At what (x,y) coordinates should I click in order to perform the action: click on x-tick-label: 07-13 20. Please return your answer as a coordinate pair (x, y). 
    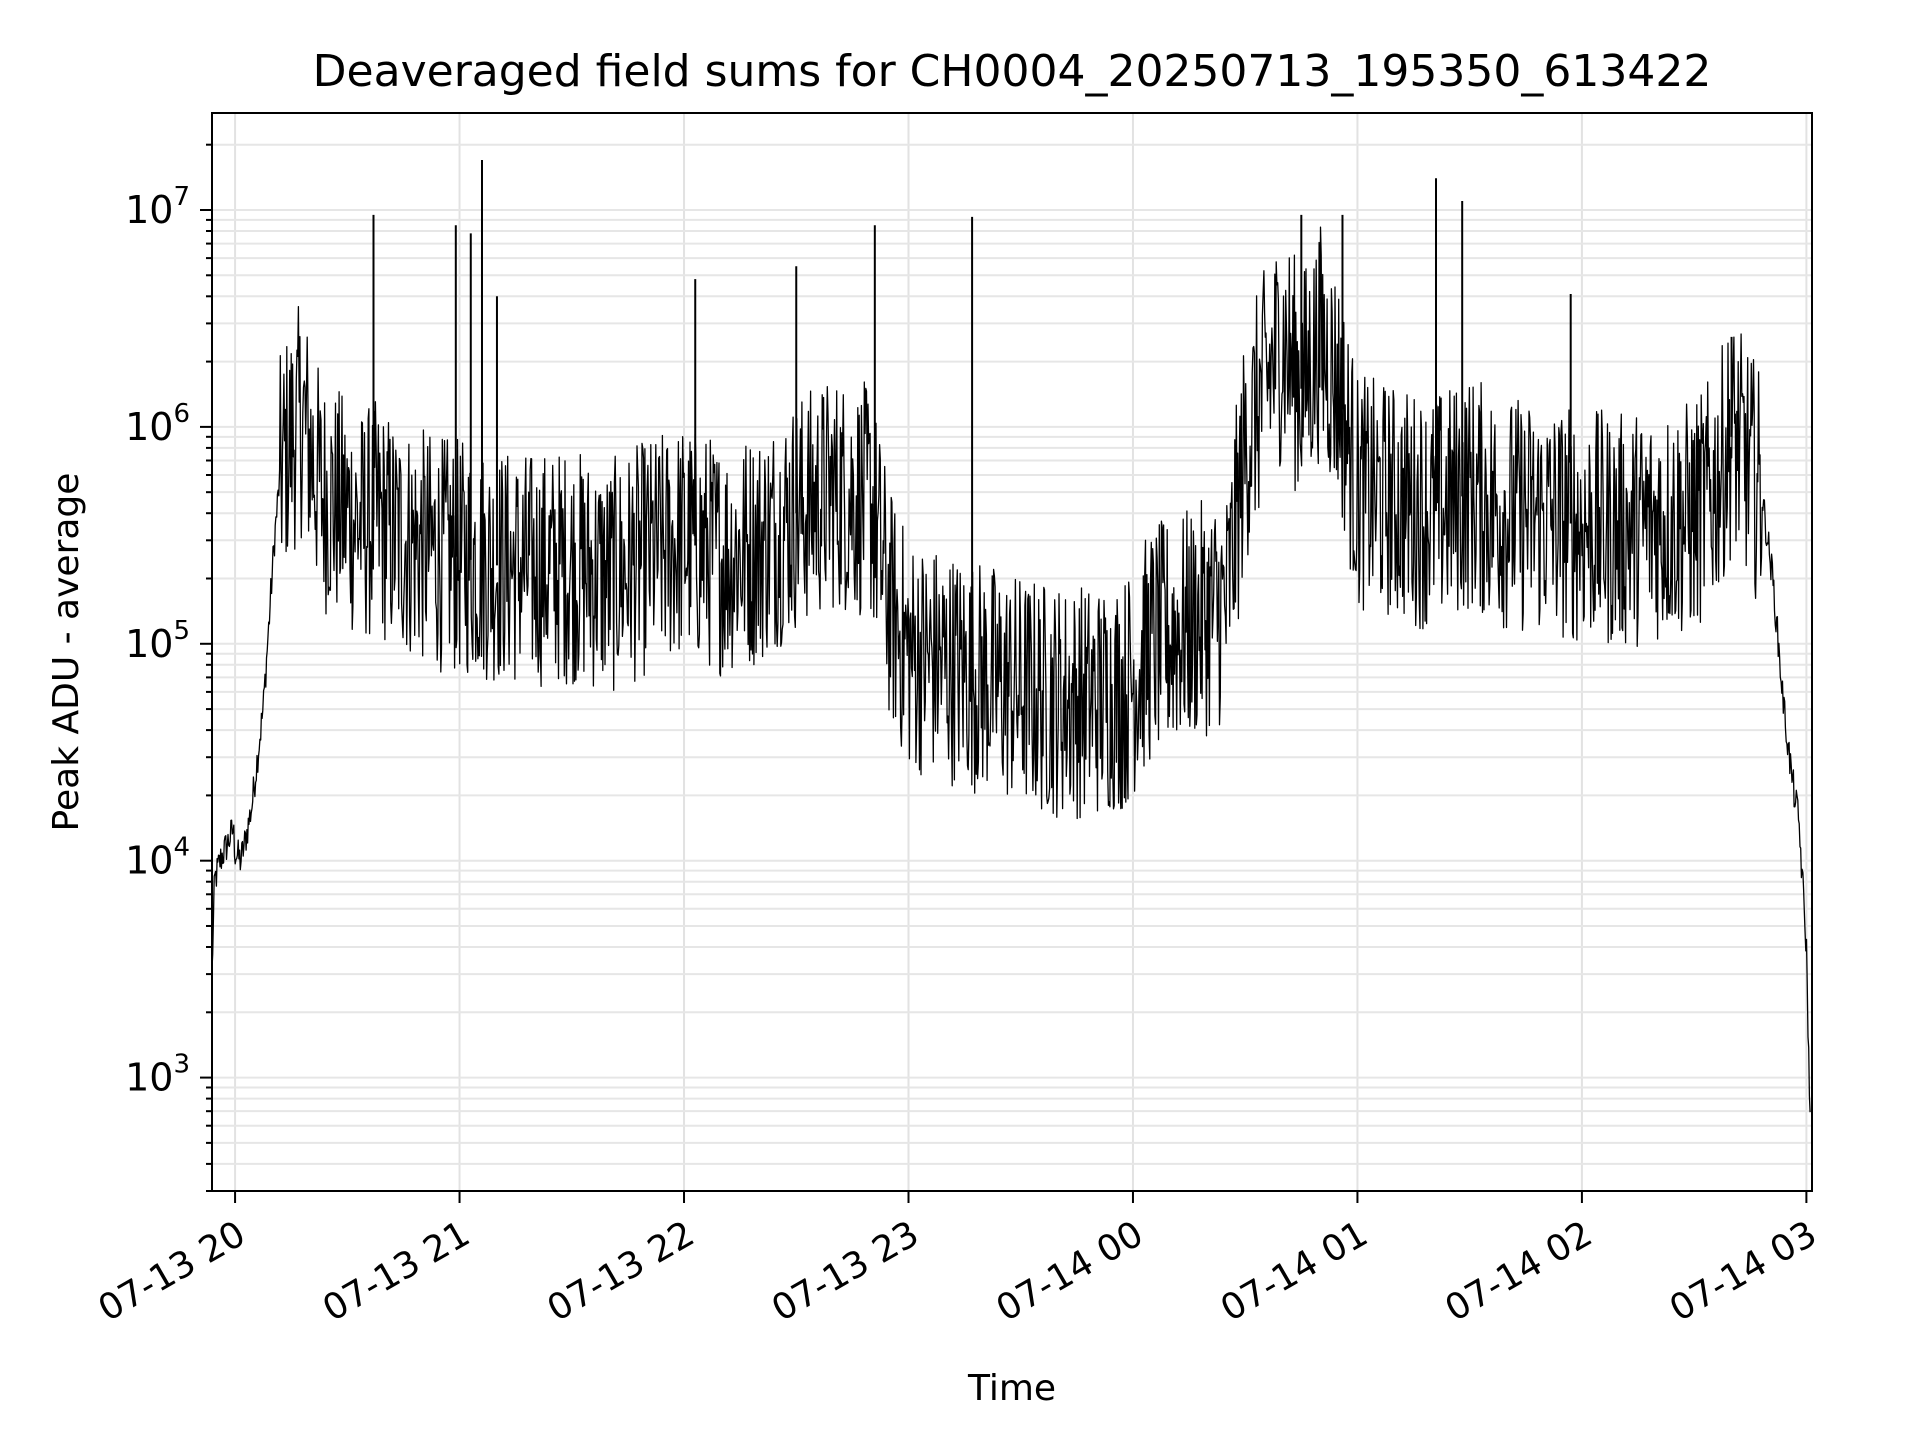
    Looking at the image, I should click on (172, 1271).